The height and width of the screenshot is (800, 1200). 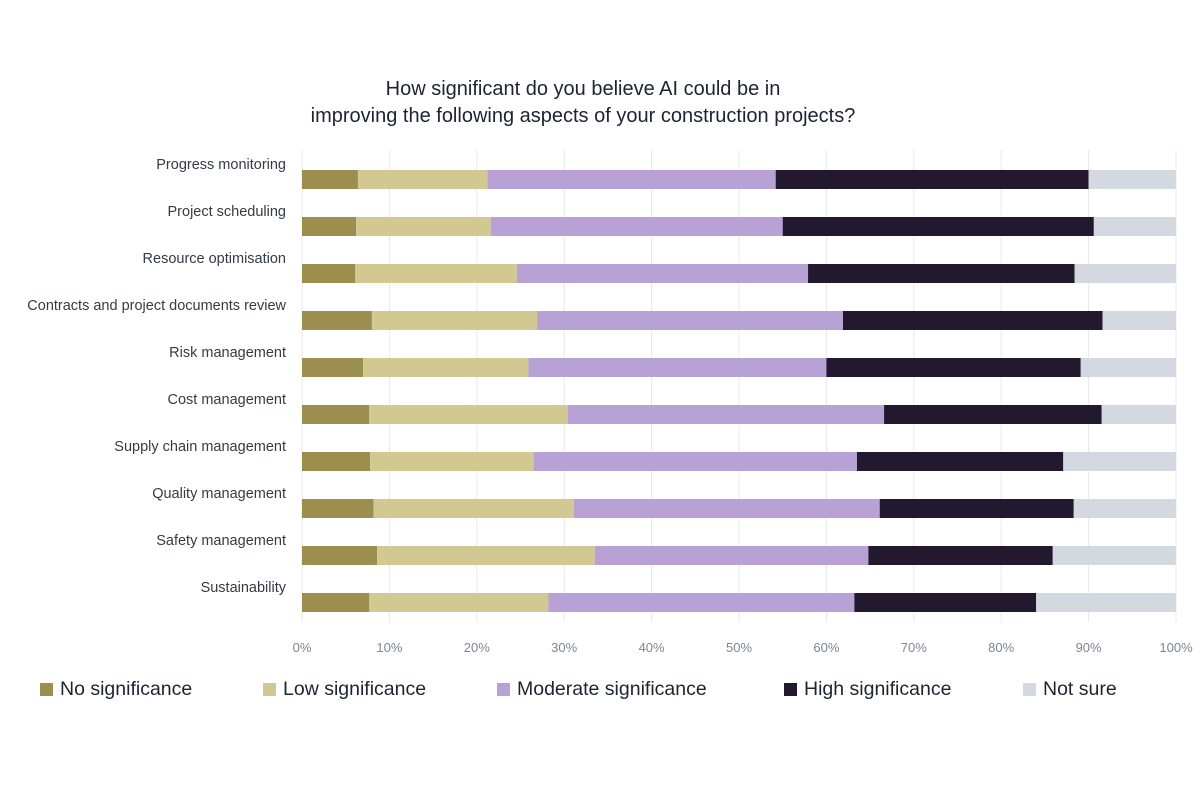 I want to click on category-label: Risk management, so click(x=227, y=353).